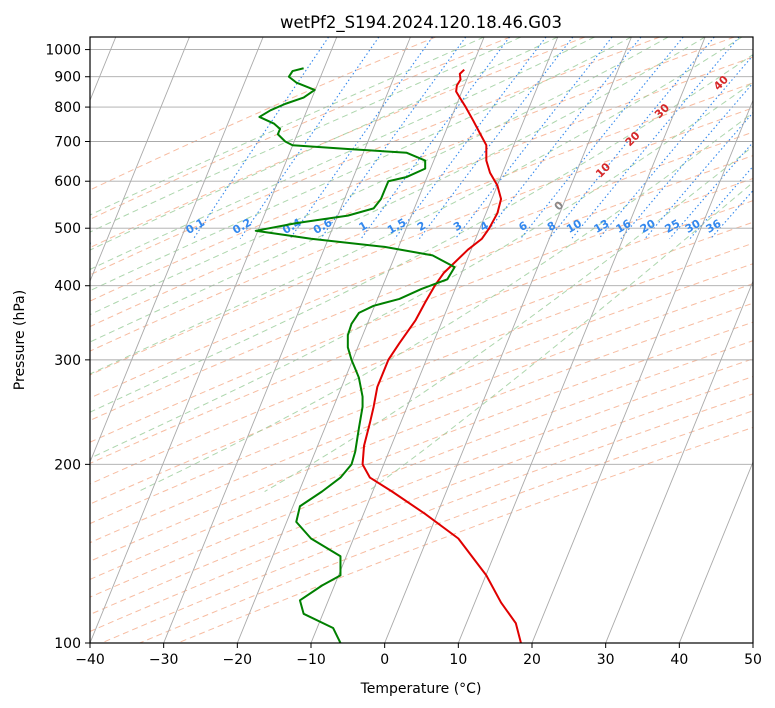  What do you see at coordinates (311, 660) in the screenshot?
I see `x-tick-label: −10` at bounding box center [311, 660].